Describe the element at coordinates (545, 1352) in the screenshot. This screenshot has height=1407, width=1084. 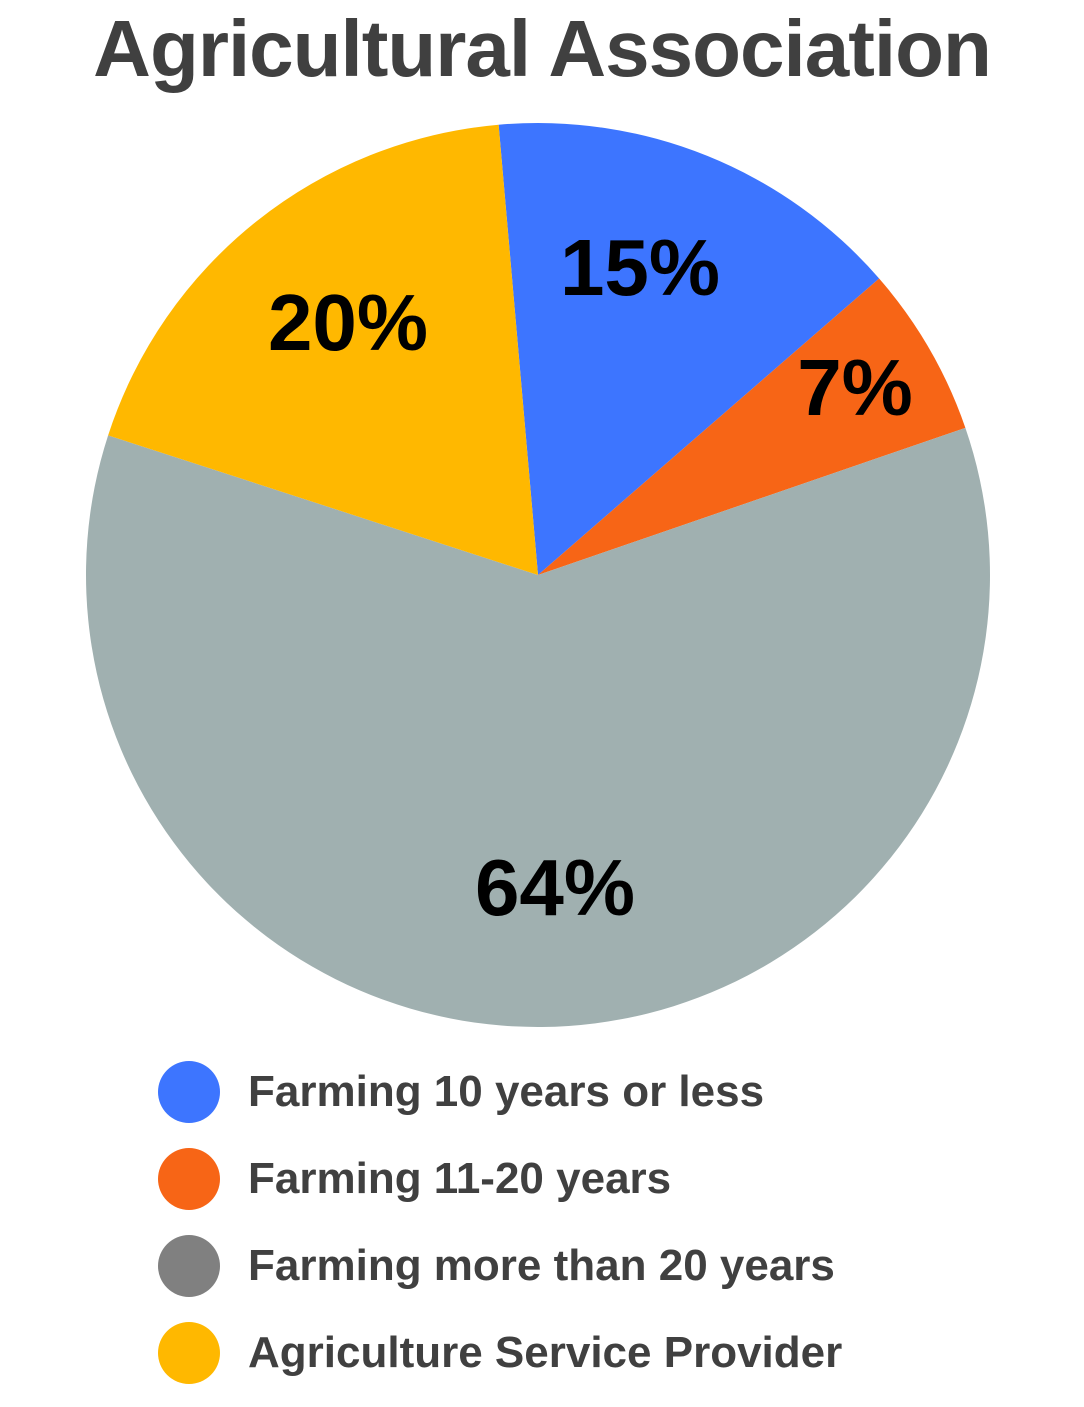
I see `legend-label: Agriculture Service Provider` at that location.